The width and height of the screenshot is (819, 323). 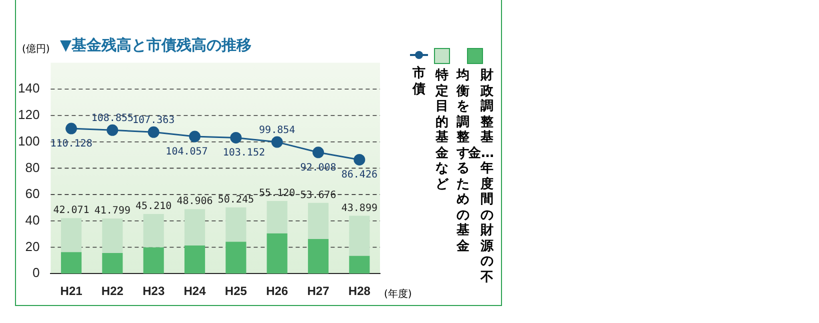 What do you see at coordinates (318, 195) in the screenshot?
I see `total-label: 53.676` at bounding box center [318, 195].